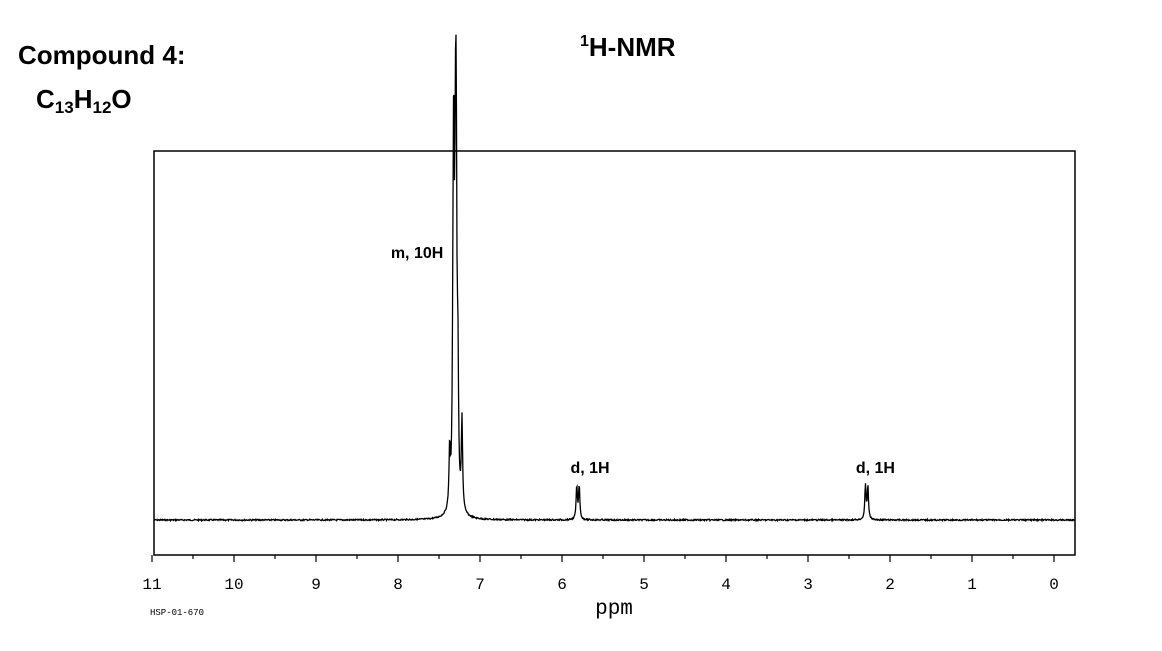 The image size is (1162, 651). I want to click on x-tick-label: 10, so click(233, 585).